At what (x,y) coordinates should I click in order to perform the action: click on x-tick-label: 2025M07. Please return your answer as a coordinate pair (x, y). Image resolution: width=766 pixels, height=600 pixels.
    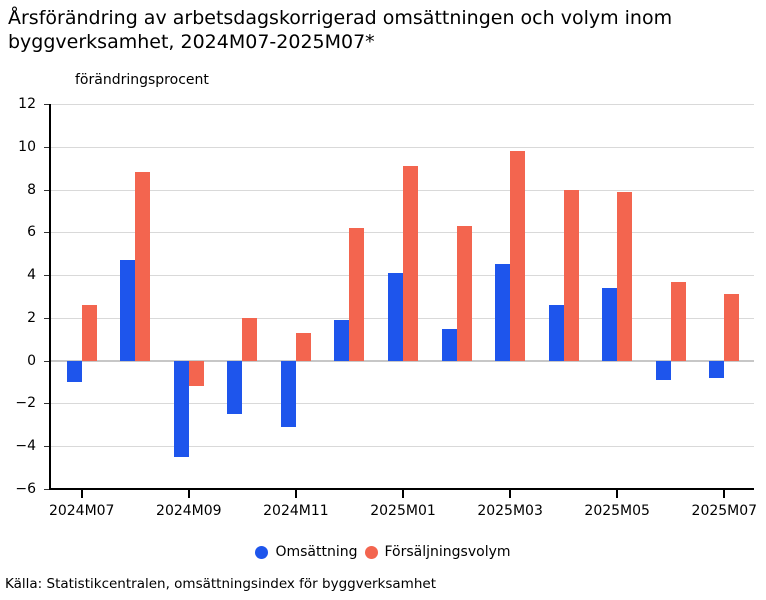
    Looking at the image, I should click on (724, 511).